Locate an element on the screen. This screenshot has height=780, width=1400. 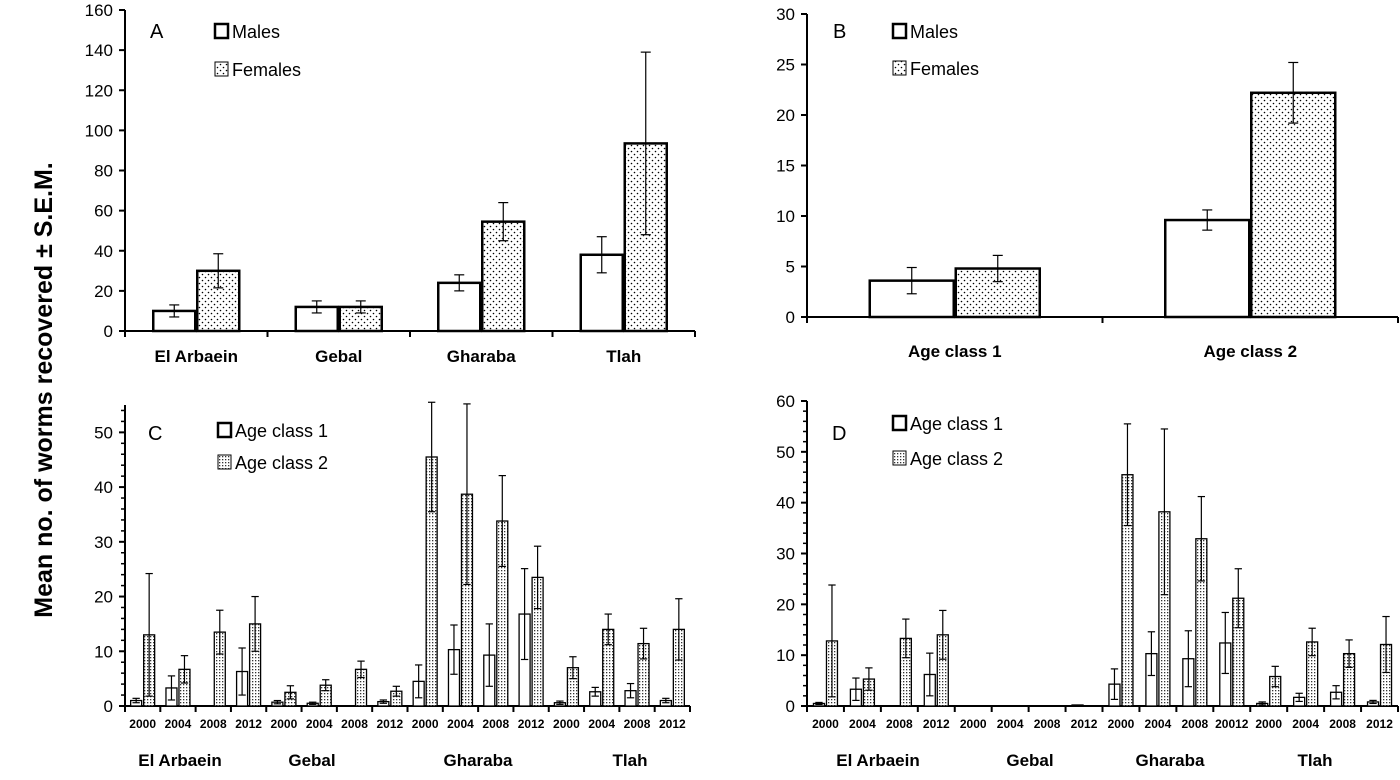
y-tick-label: 120 is located at coordinates (99, 90).